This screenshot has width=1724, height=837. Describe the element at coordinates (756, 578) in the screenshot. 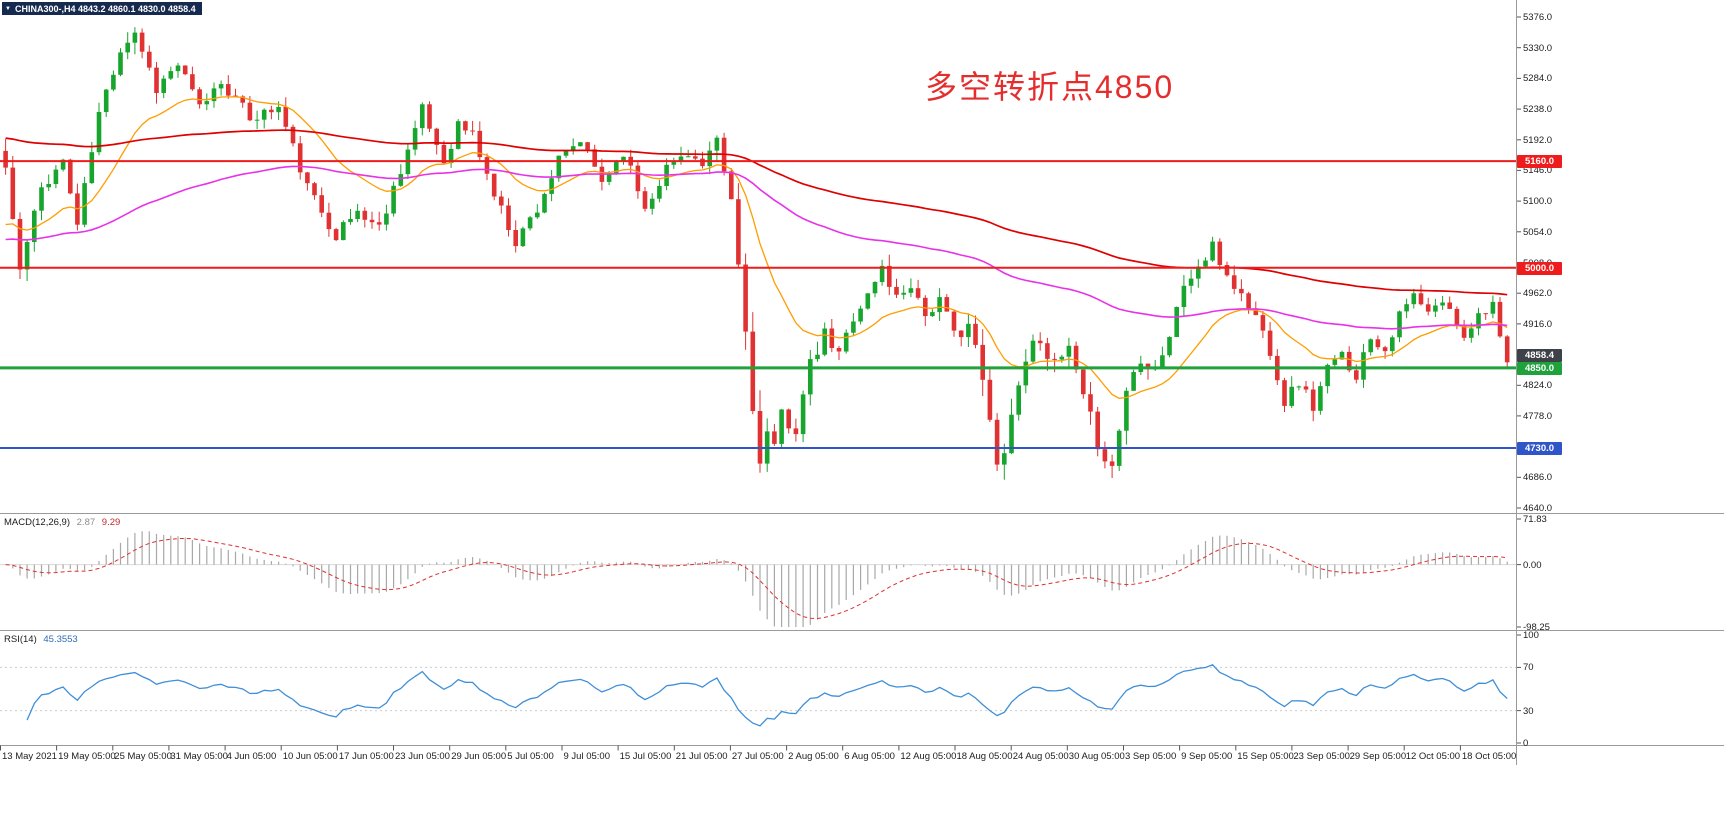

I see `macd-signal-line` at that location.